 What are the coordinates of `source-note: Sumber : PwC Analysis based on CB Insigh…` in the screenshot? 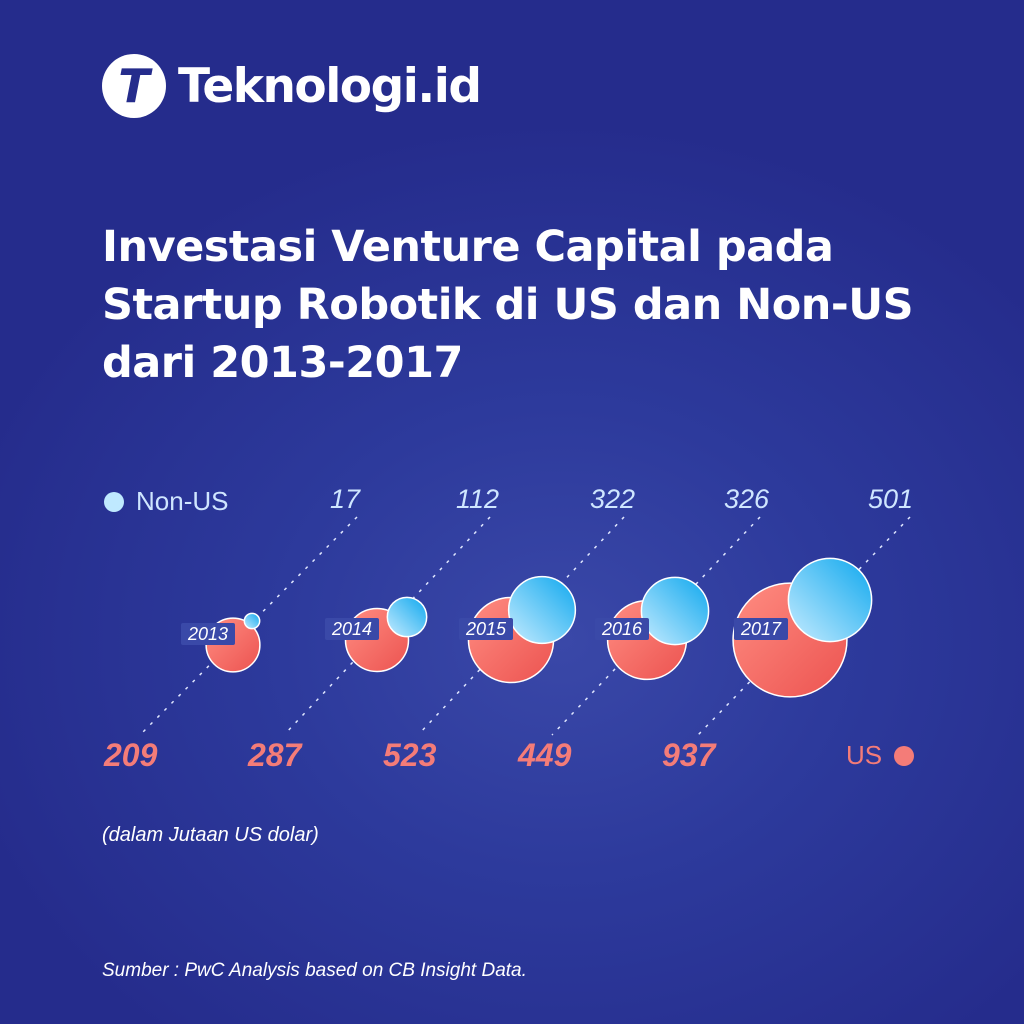 It's located at (314, 970).